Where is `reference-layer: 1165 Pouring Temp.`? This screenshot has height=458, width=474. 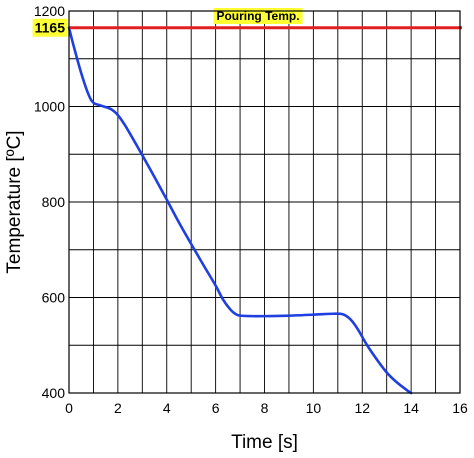
reference-layer: 1165 Pouring Temp. is located at coordinates (247, 22).